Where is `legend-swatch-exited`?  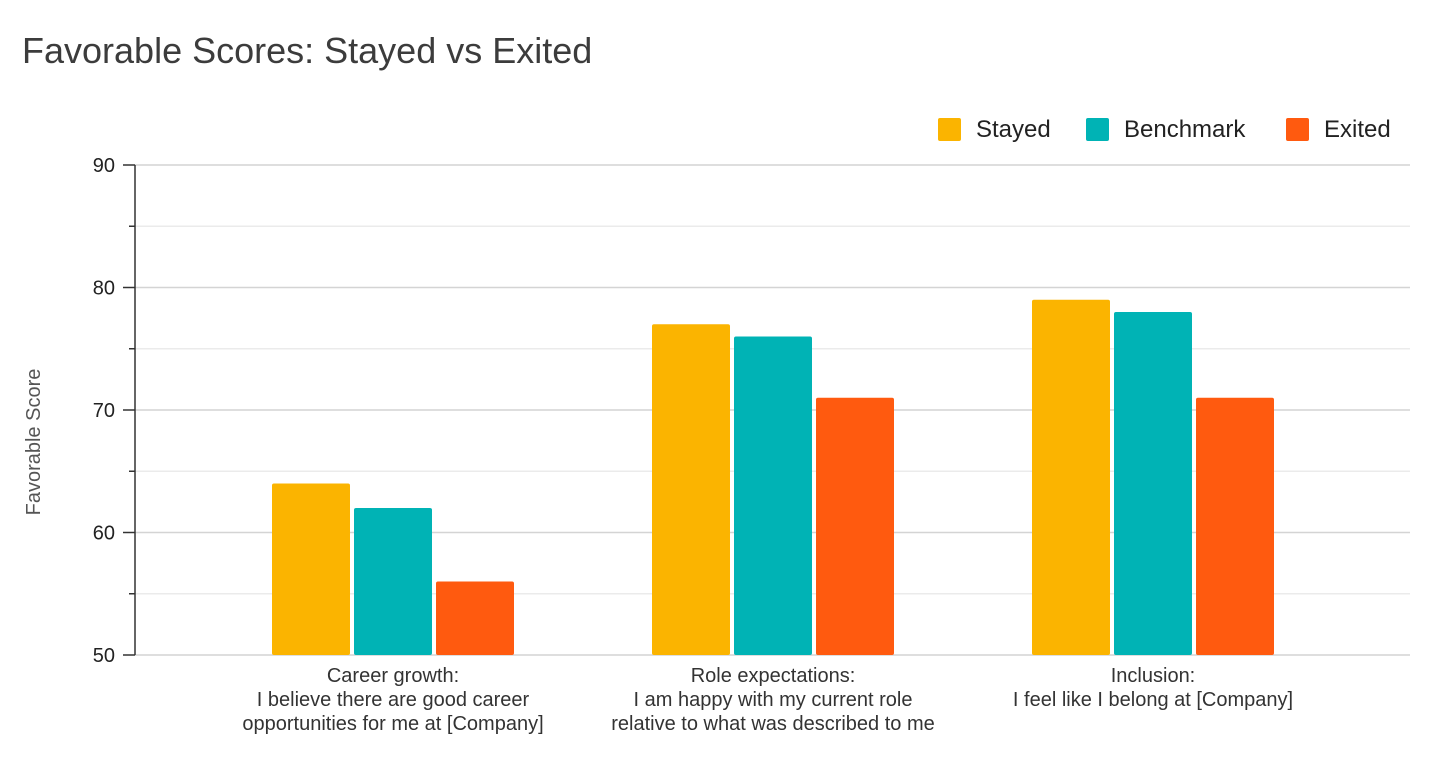
legend-swatch-exited is located at coordinates (1297, 129).